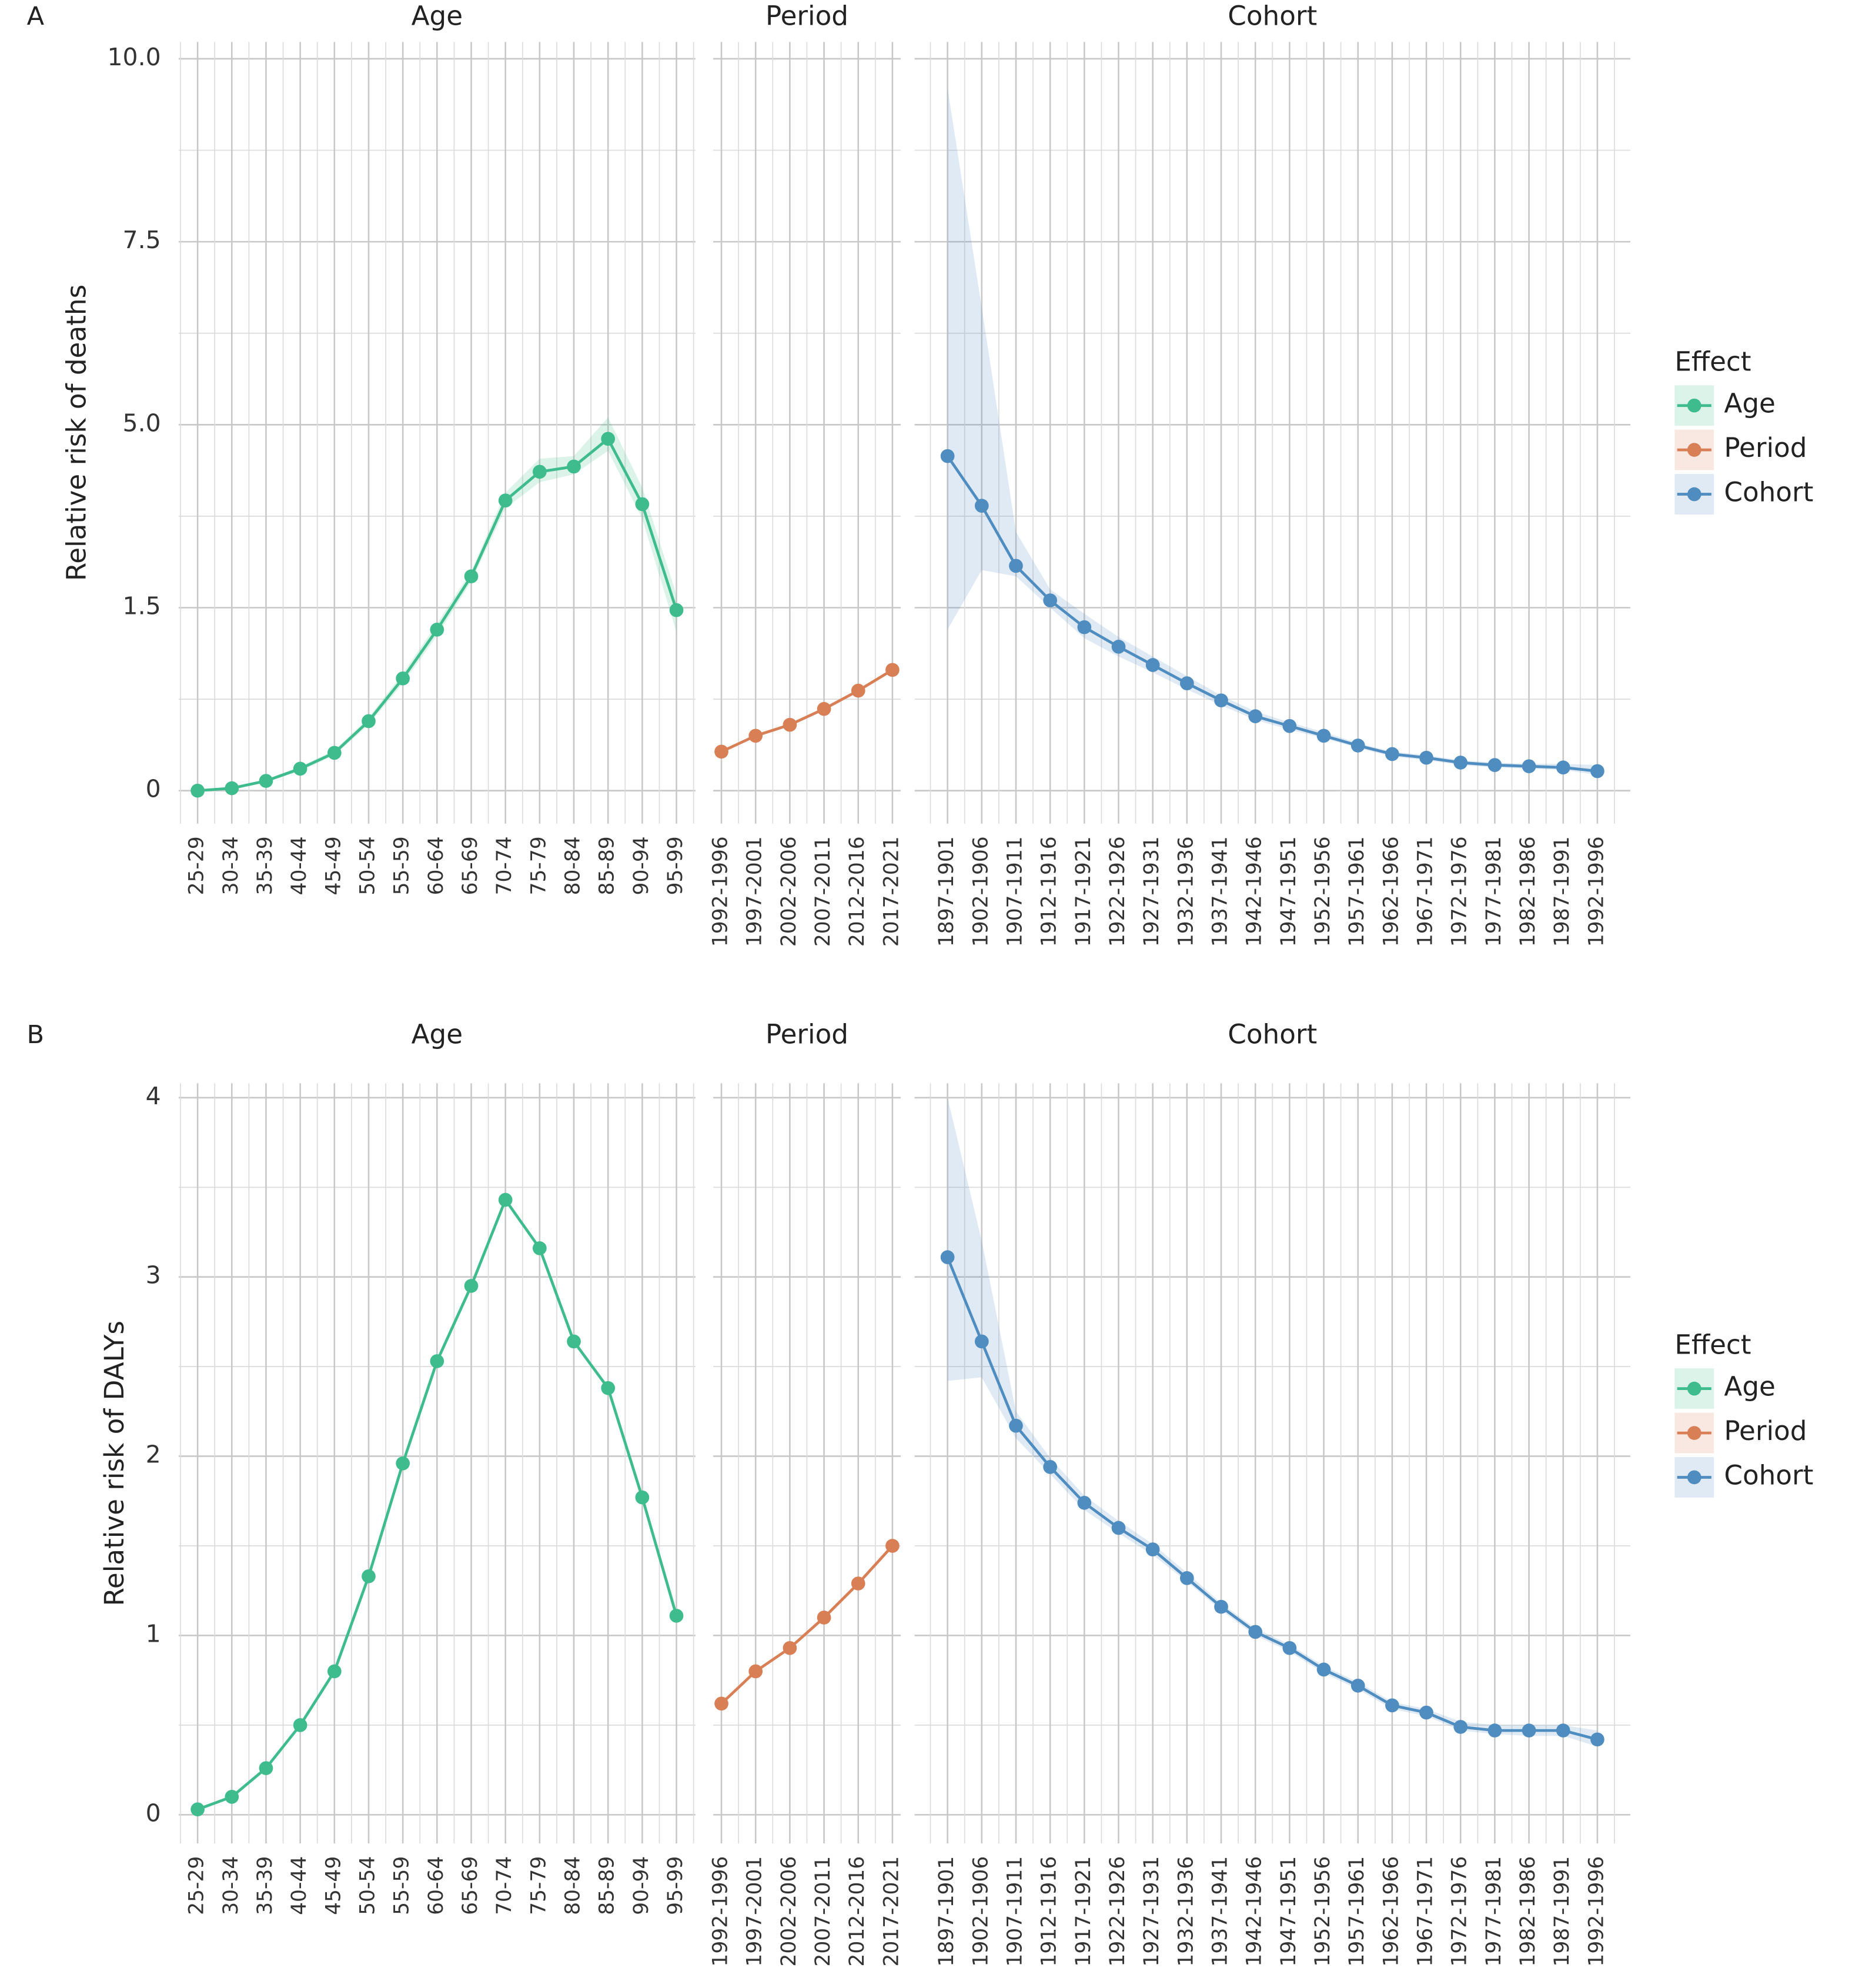  Describe the element at coordinates (402, 865) in the screenshot. I see `x-tick-label: 55-59` at that location.